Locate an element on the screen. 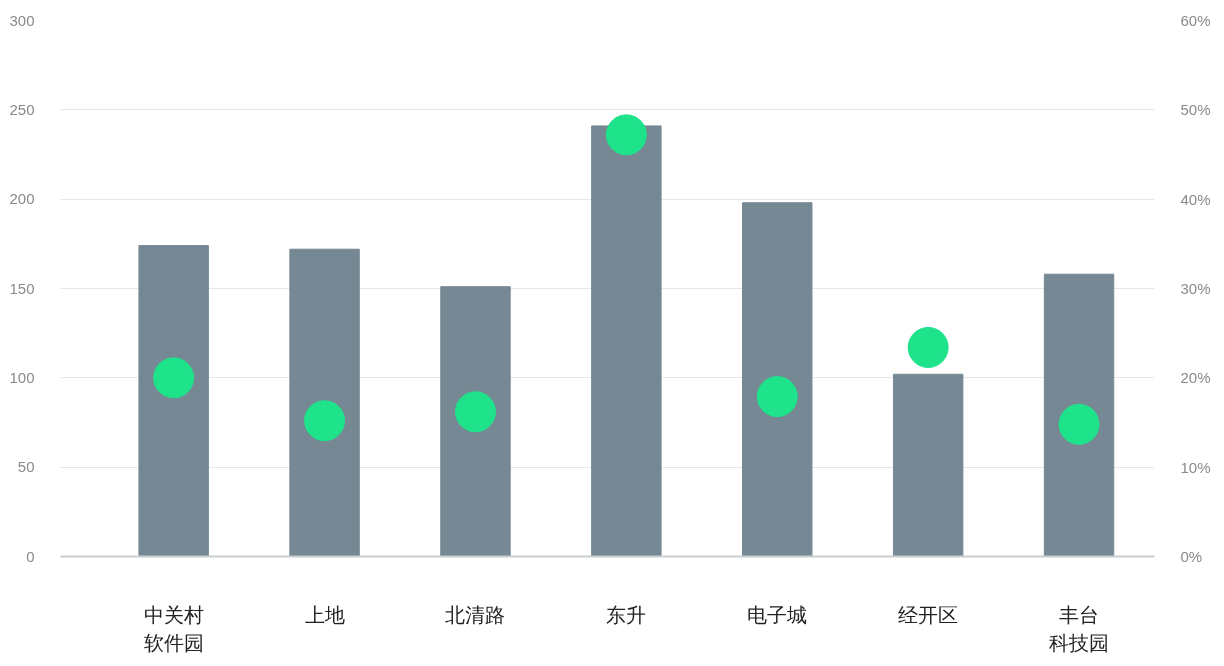 Image resolution: width=1224 pixels, height=666 pixels. x-tick-label: 电子城 is located at coordinates (777, 614).